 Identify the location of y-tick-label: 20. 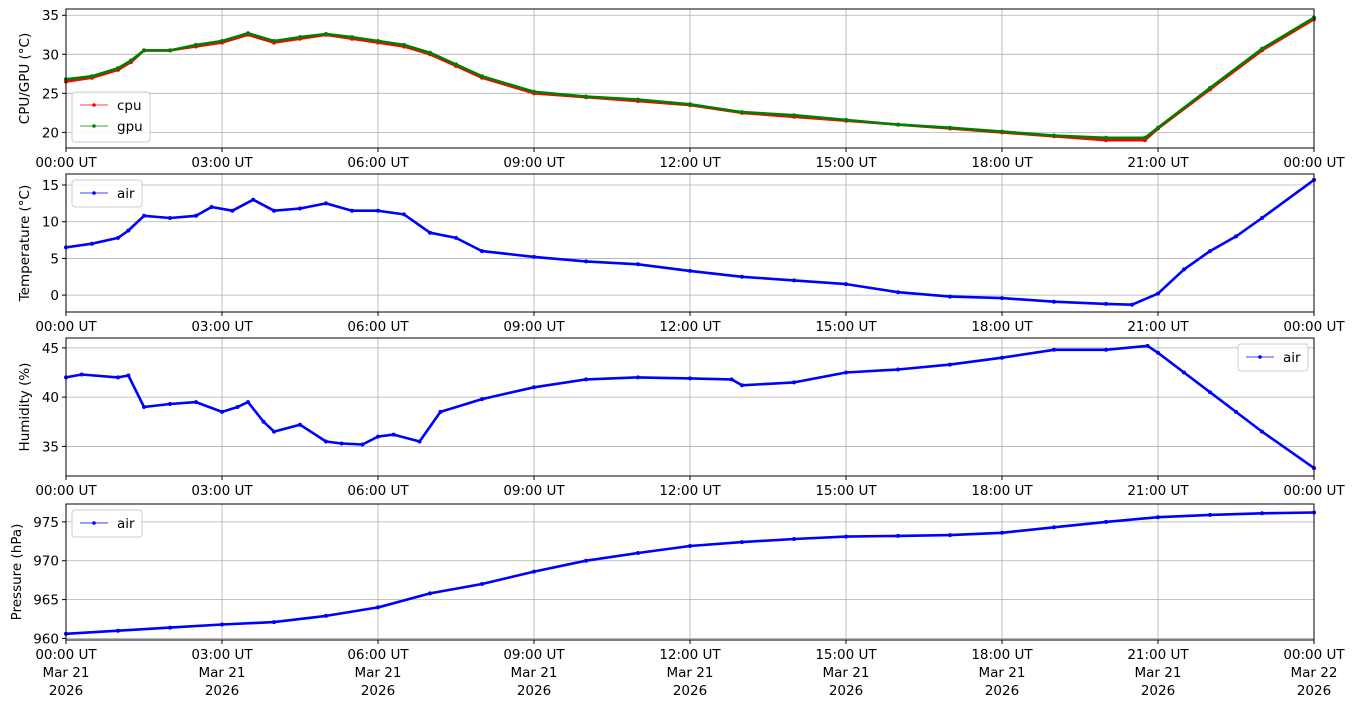
(50, 133).